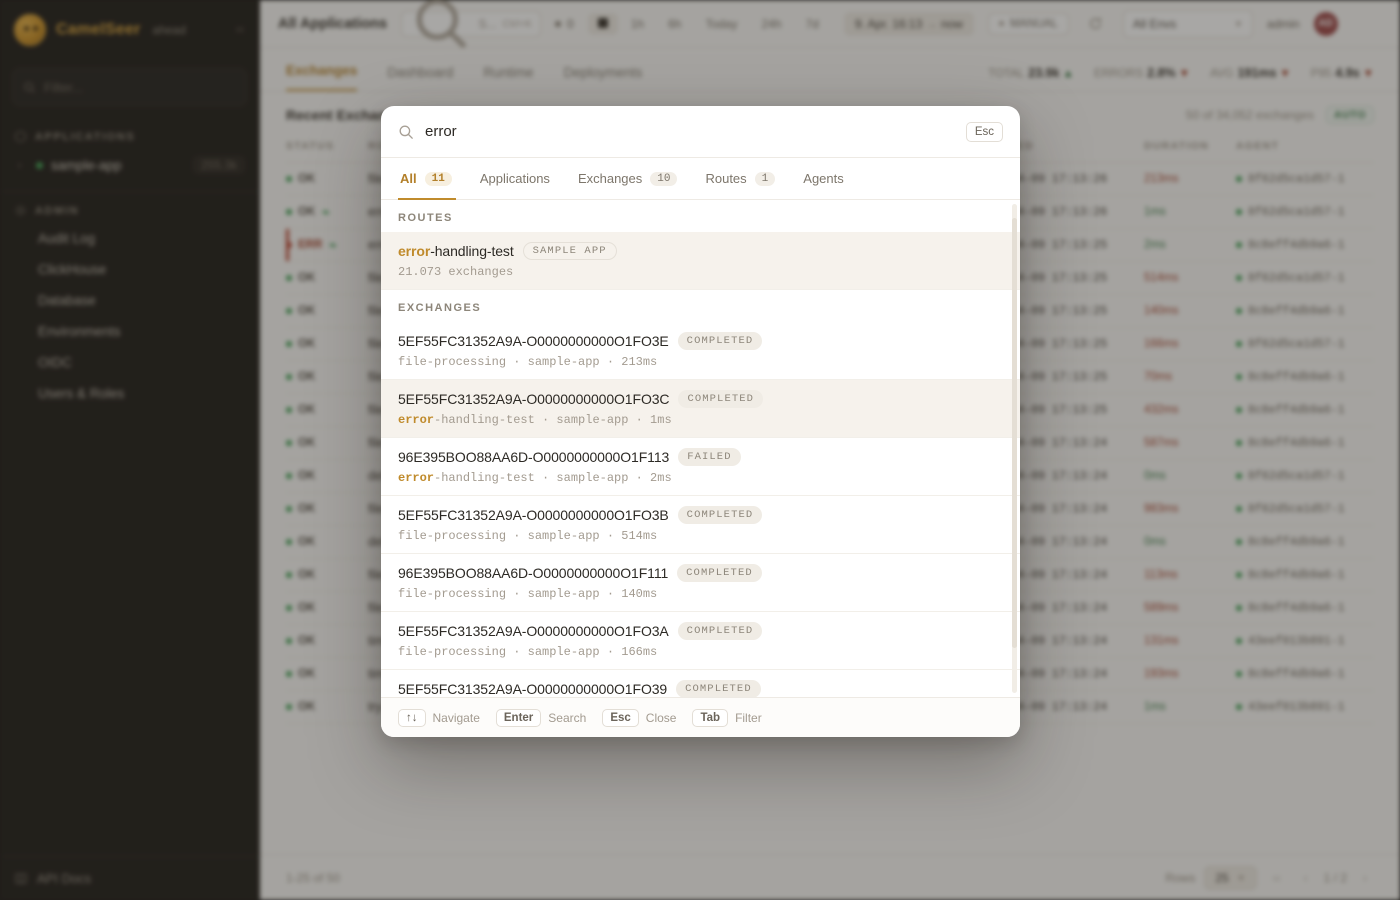 The image size is (1400, 900). I want to click on palette-search-bar: error Esc, so click(700, 132).